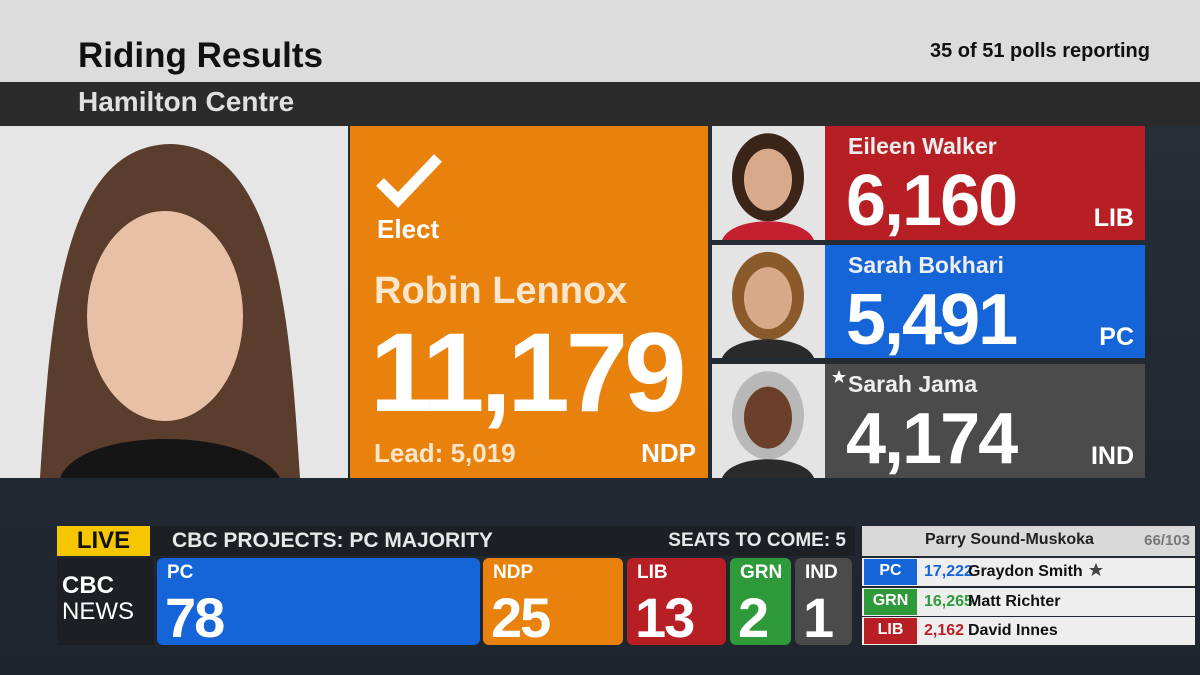 The width and height of the screenshot is (1200, 675). Describe the element at coordinates (528, 372) in the screenshot. I see `winner-votes: 11,179` at that location.